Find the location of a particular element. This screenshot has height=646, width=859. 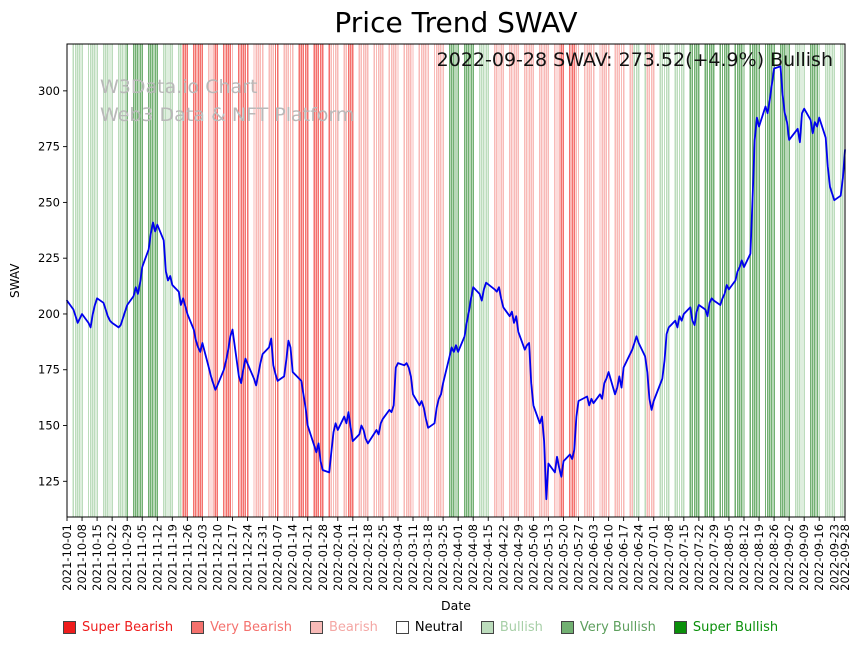

legend-item-bearish: Bearish is located at coordinates (343, 627).